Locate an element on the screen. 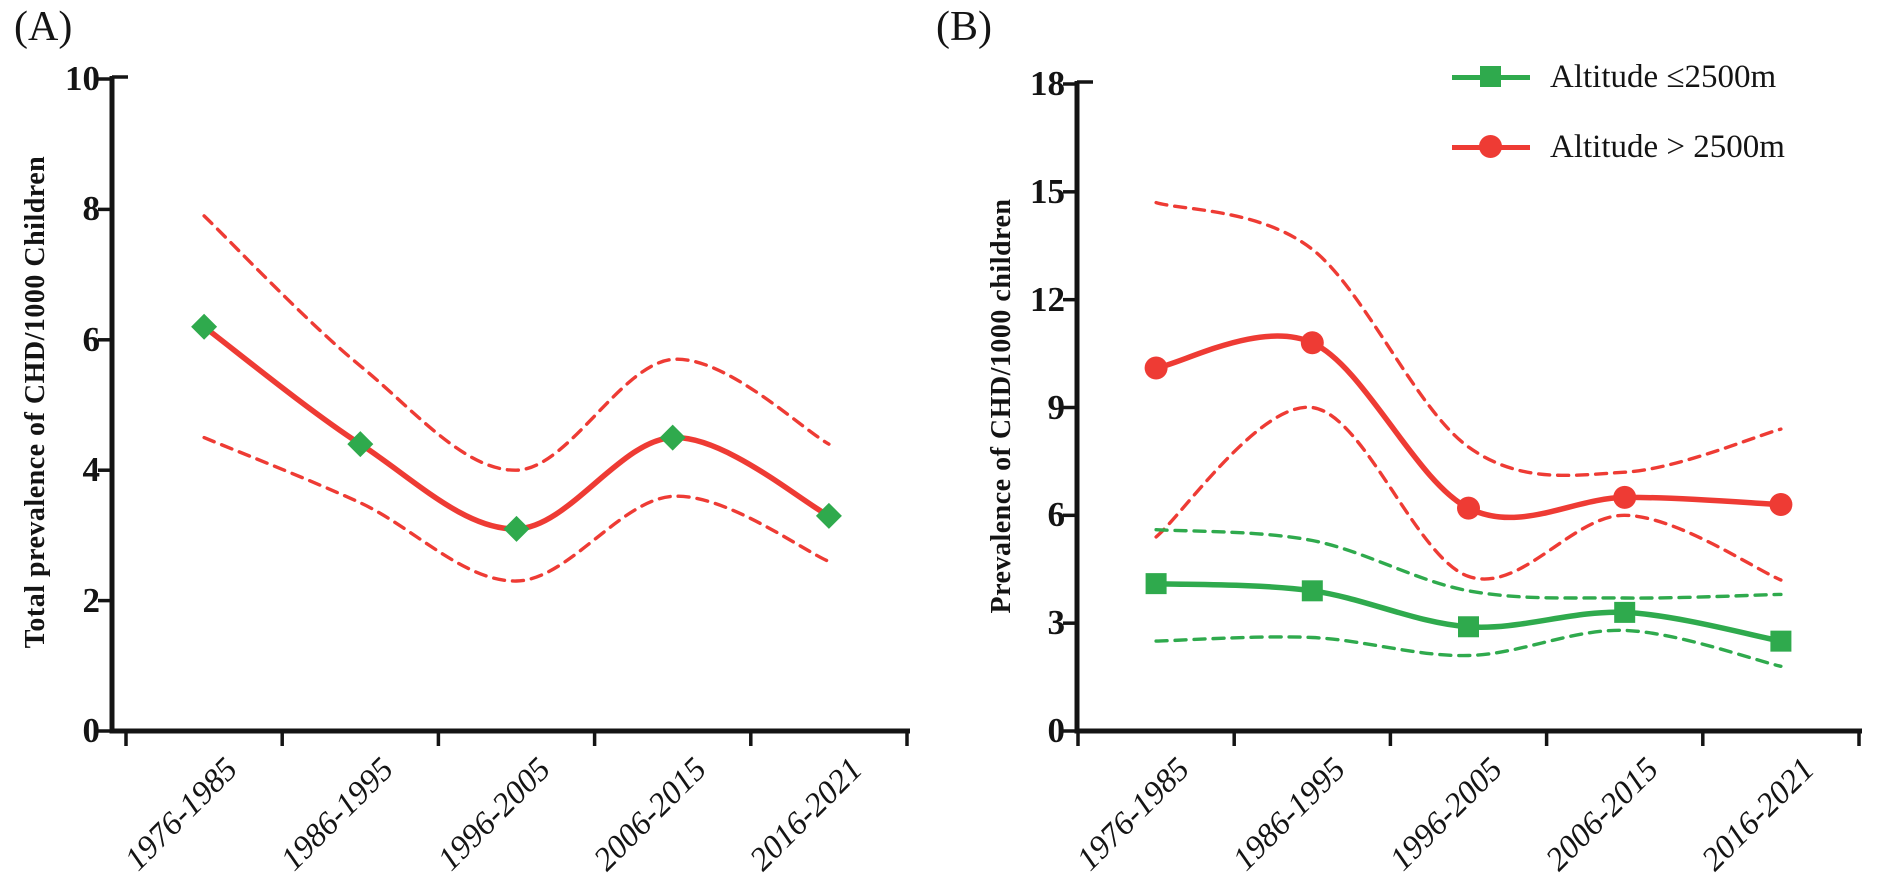 The width and height of the screenshot is (1900, 888). legend-item-altitude-2500m: Altitude ≤2500m is located at coordinates (1614, 77).